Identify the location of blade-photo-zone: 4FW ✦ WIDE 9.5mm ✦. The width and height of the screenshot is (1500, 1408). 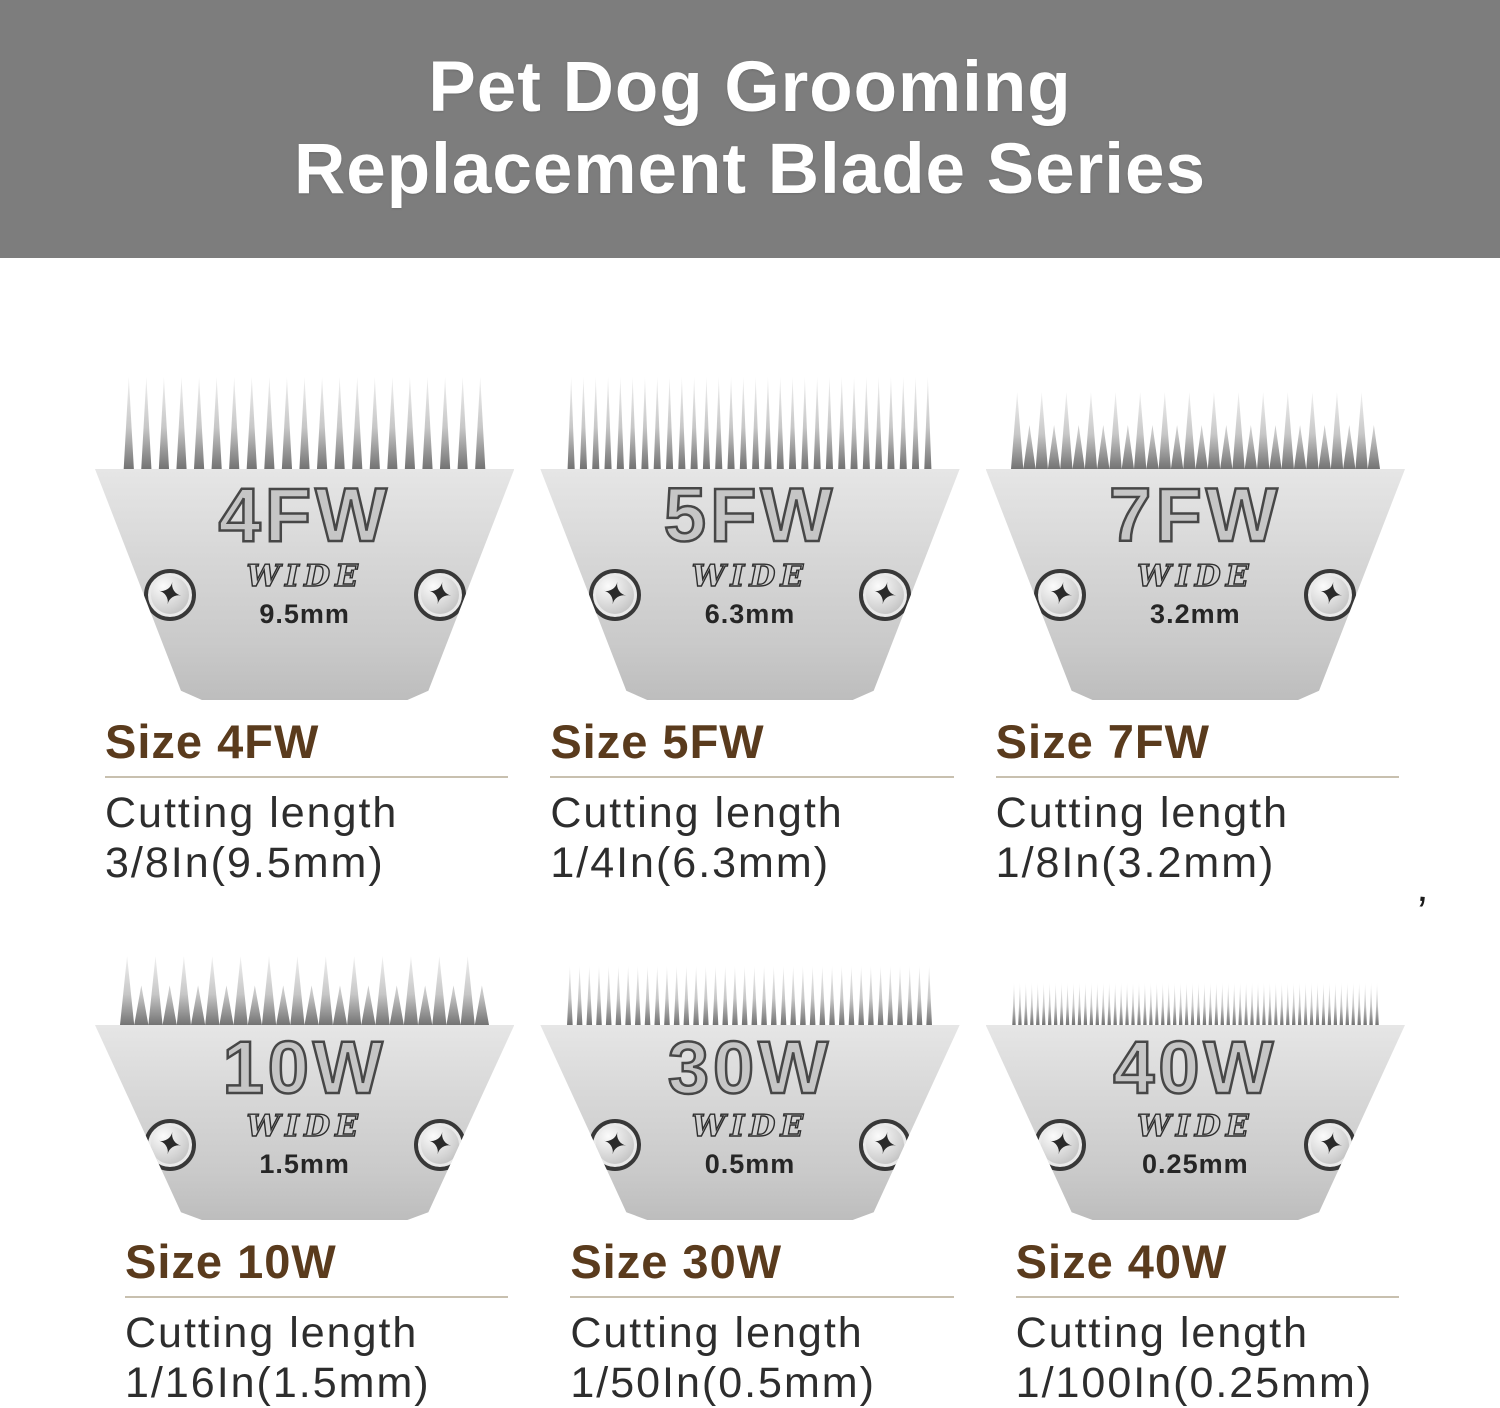
(305, 537).